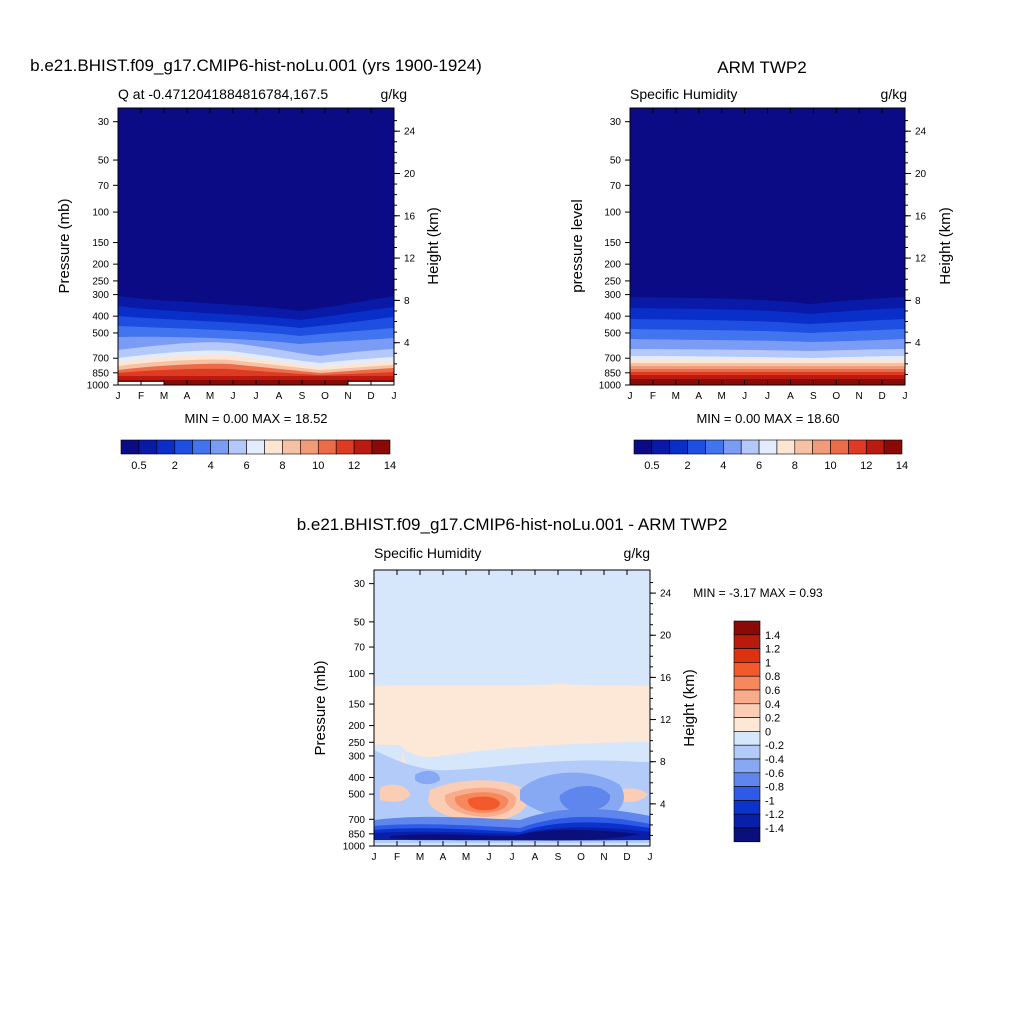  Describe the element at coordinates (894, 94) in the screenshot. I see `obs-units-label: g/kg` at that location.